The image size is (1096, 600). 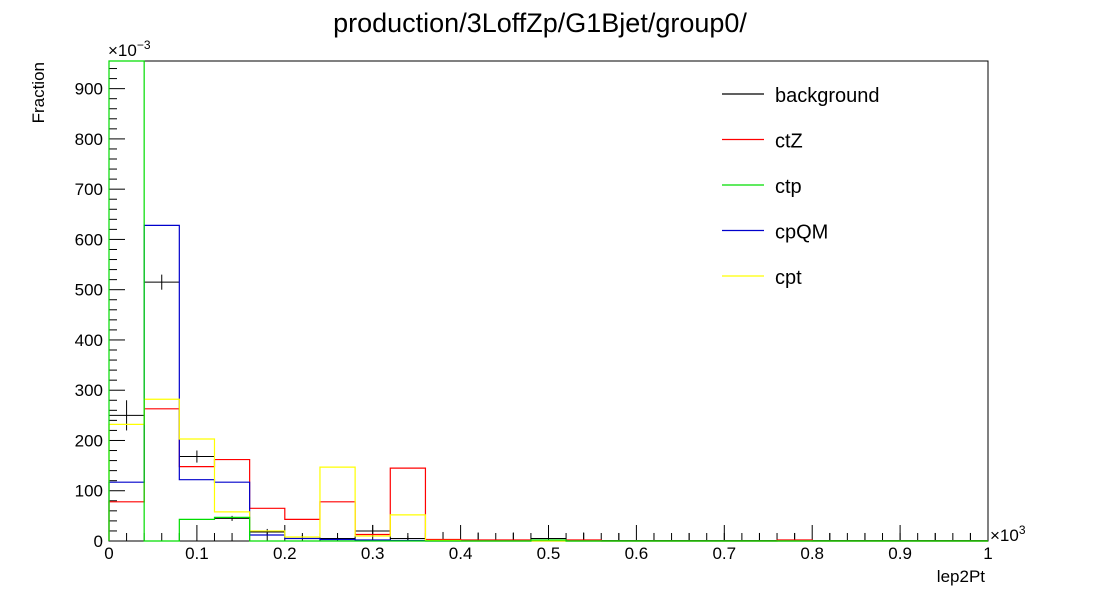 What do you see at coordinates (637, 553) in the screenshot?
I see `x-tick-label: 0.6` at bounding box center [637, 553].